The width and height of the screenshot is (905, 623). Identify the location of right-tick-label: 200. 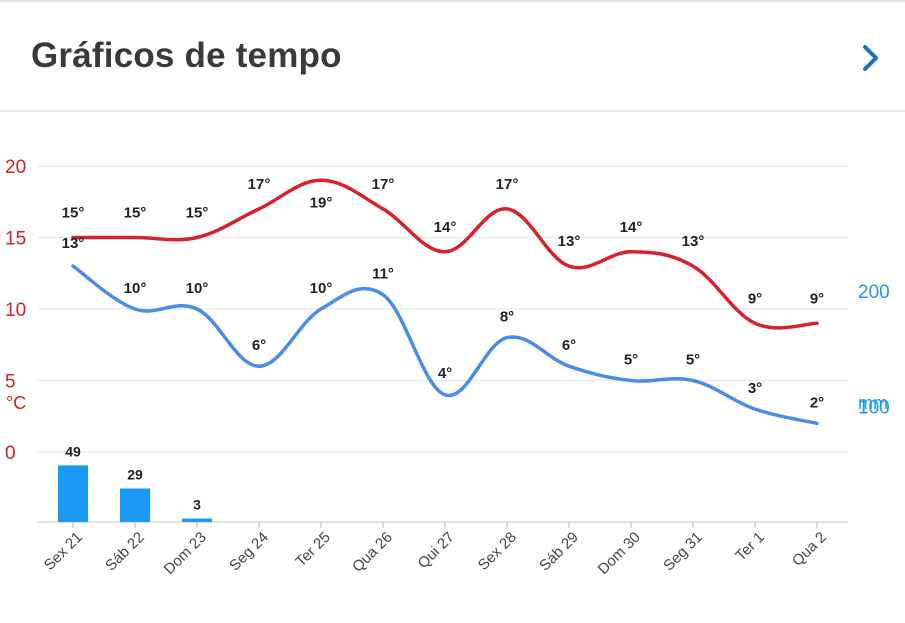
(874, 292).